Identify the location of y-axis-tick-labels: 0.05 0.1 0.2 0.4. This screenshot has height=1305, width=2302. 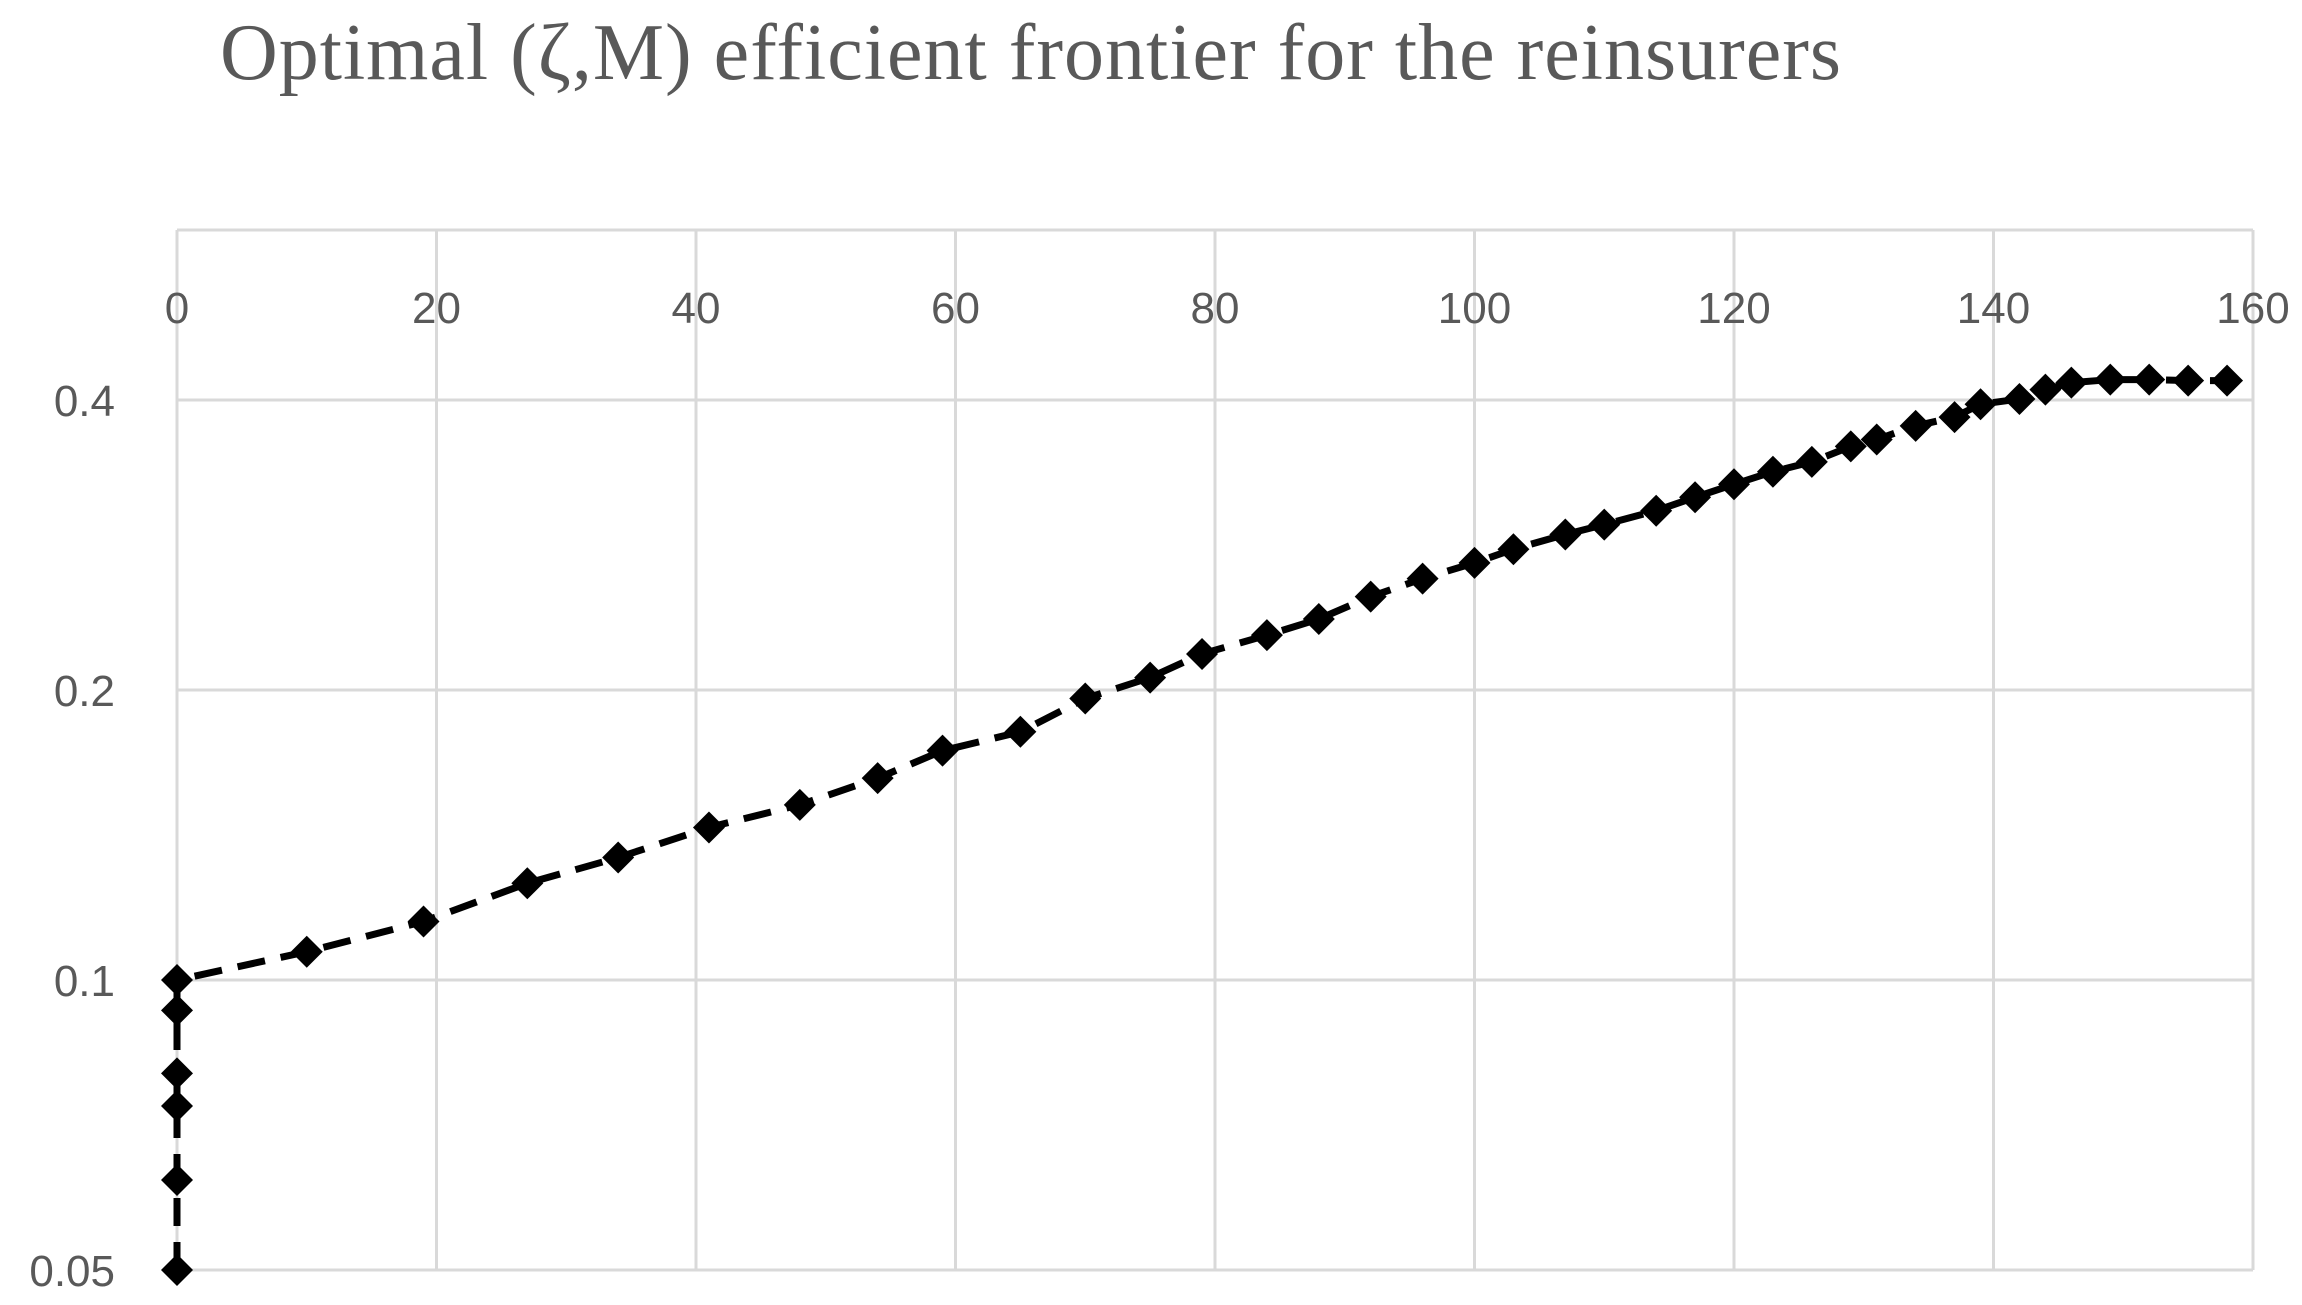
(72, 836).